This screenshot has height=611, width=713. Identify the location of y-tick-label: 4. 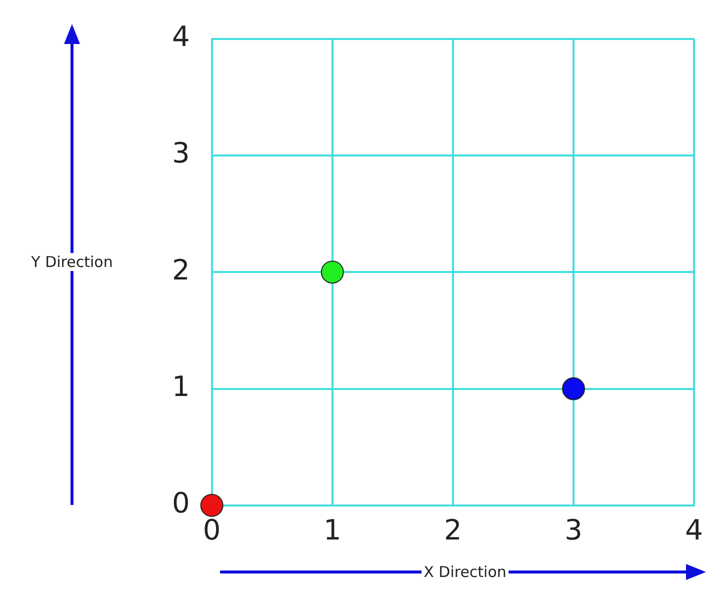
(181, 37).